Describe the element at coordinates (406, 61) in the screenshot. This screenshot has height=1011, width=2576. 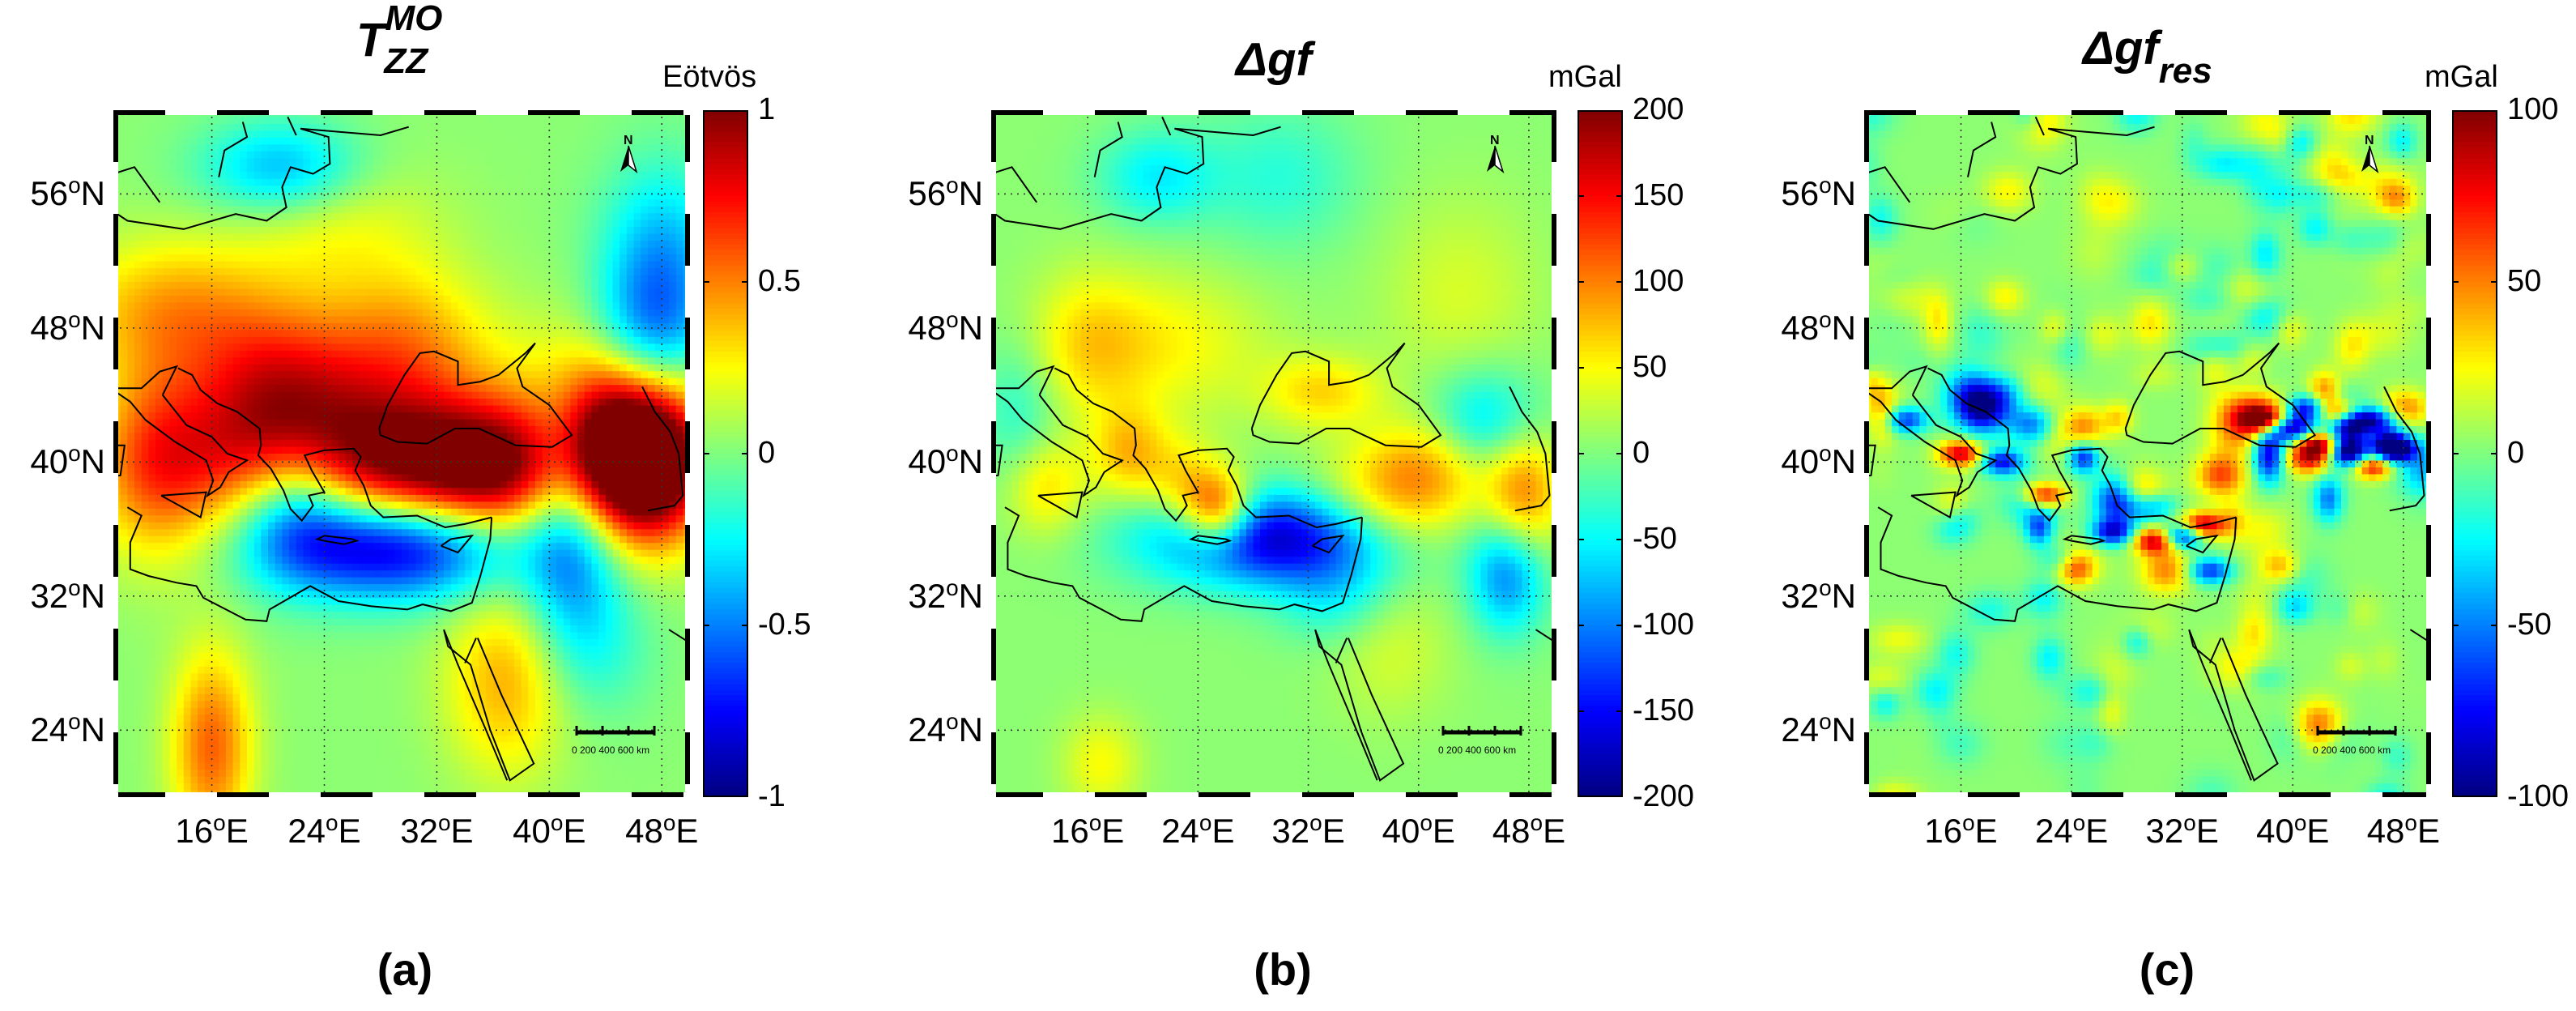
I see `panel-a-title-sub: ZZ` at that location.